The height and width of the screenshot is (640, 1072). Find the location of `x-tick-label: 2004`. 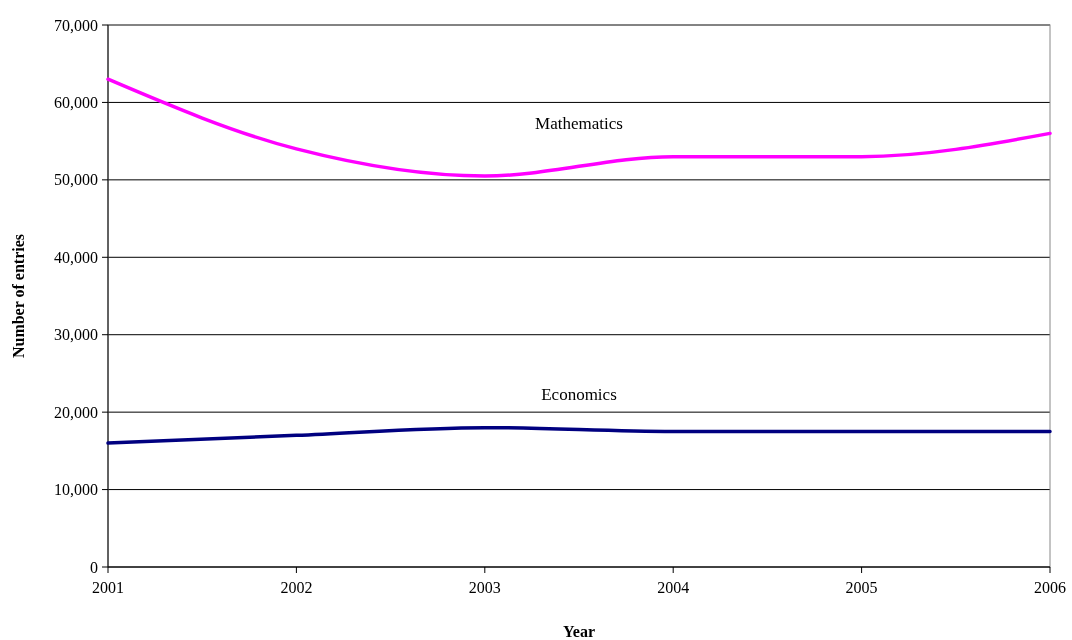

x-tick-label: 2004 is located at coordinates (673, 587).